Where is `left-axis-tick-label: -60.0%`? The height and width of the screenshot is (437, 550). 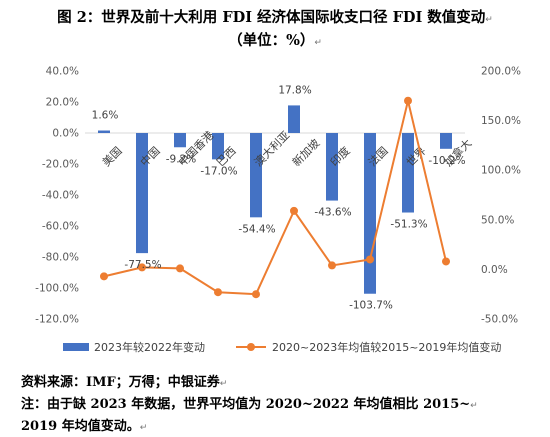 left-axis-tick-label: -60.0% is located at coordinates (60, 227).